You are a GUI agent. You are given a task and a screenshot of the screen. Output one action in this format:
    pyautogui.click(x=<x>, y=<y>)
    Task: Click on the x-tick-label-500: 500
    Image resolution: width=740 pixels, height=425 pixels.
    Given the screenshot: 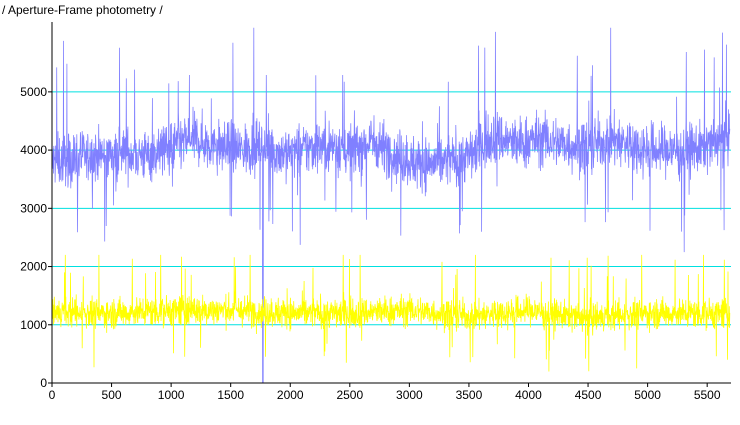 What is the action you would take?
    pyautogui.click(x=112, y=395)
    